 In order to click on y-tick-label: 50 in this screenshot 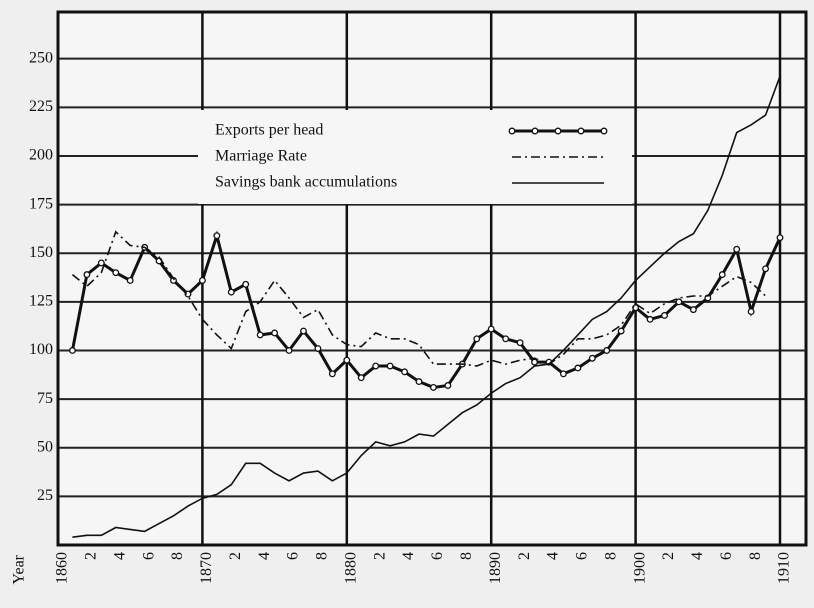, I will do `click(45, 446)`.